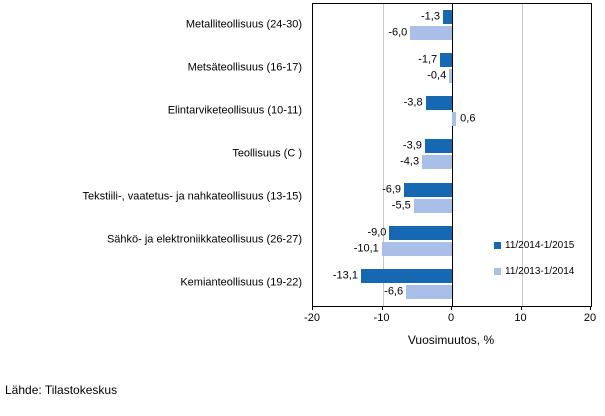 This screenshot has height=416, width=605. What do you see at coordinates (345, 275) in the screenshot?
I see `value-label: -13,1` at bounding box center [345, 275].